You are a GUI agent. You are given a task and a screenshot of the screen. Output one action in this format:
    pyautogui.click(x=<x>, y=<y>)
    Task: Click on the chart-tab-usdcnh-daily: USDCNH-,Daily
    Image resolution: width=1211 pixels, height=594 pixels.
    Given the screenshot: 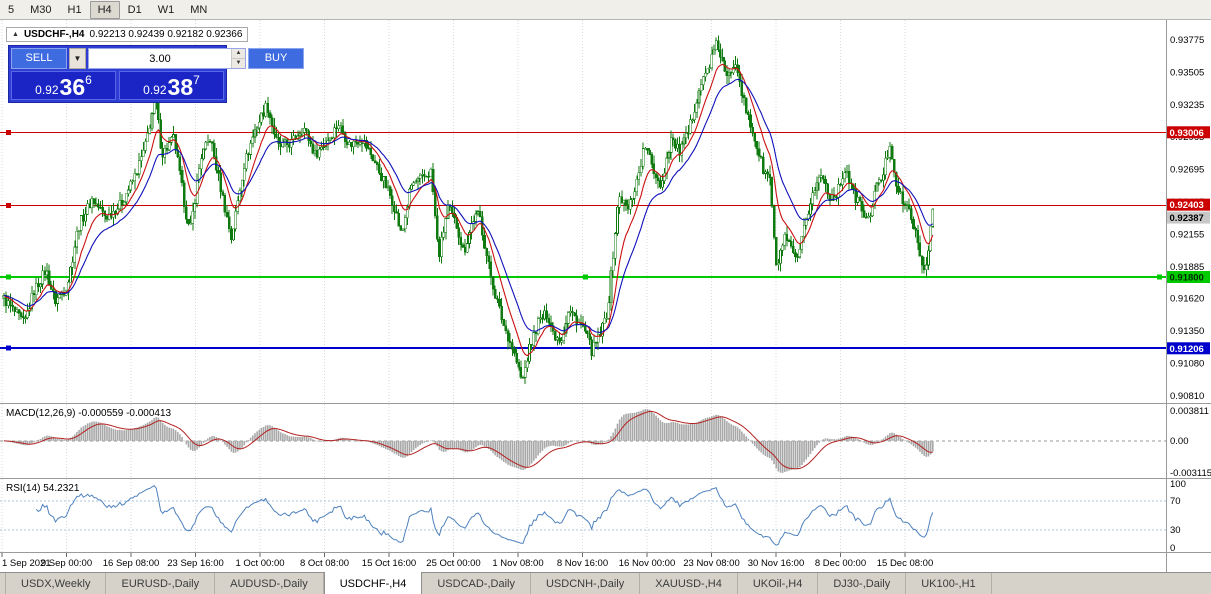 What is the action you would take?
    pyautogui.click(x=586, y=583)
    